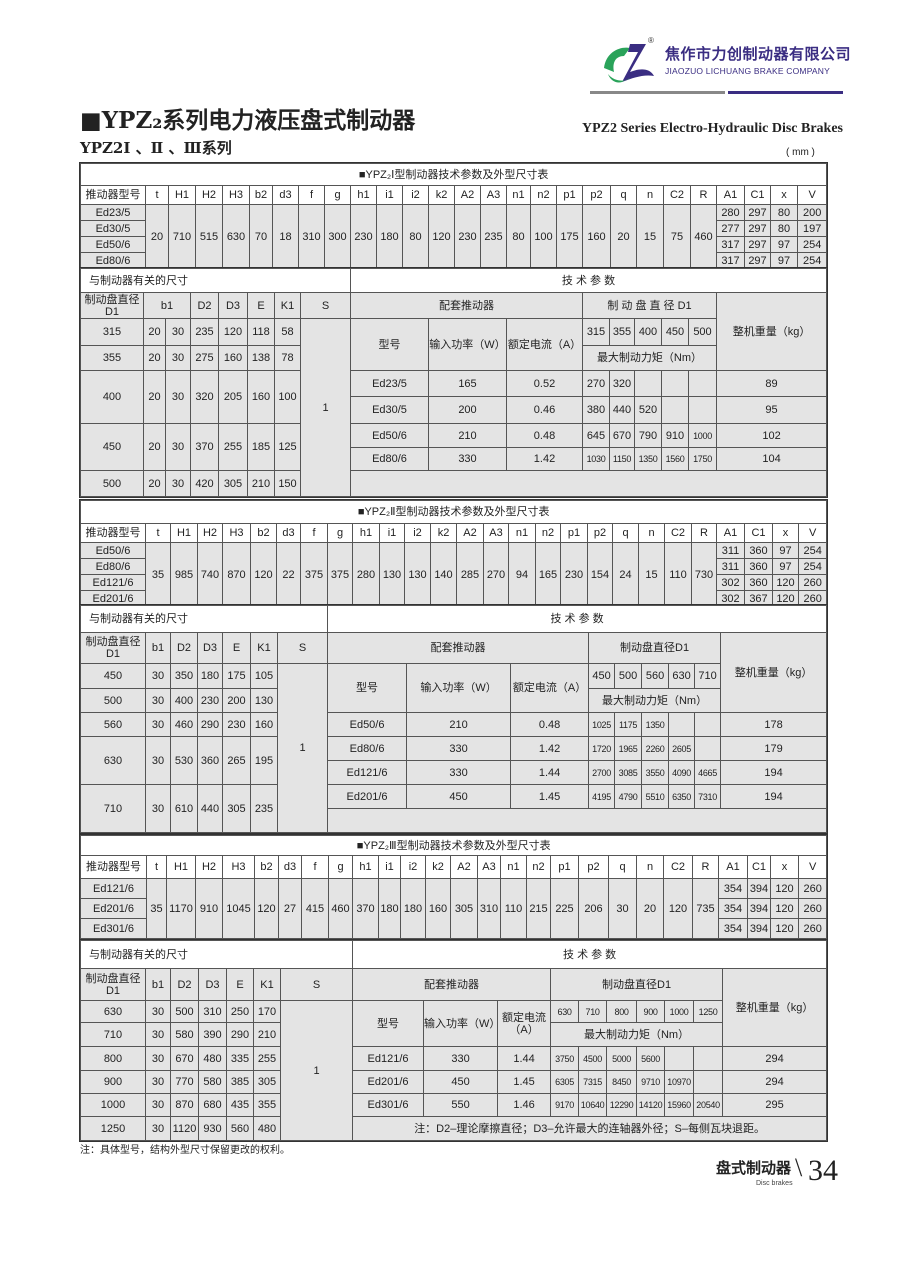 The image size is (900, 1273). I want to click on dim-cell: 255, so click(267, 1058).